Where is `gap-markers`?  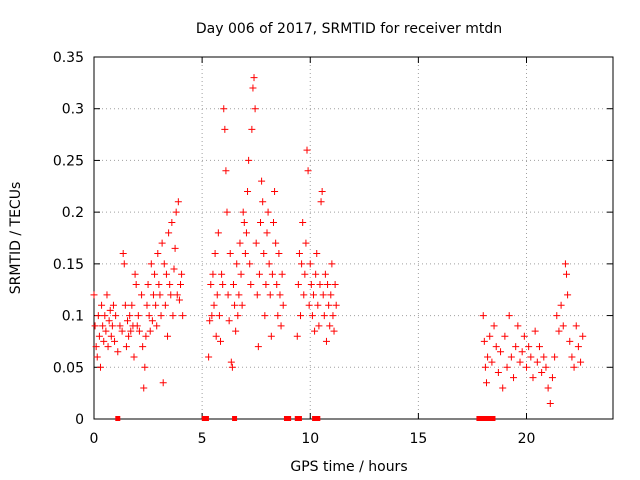 gap-markers is located at coordinates (305, 418).